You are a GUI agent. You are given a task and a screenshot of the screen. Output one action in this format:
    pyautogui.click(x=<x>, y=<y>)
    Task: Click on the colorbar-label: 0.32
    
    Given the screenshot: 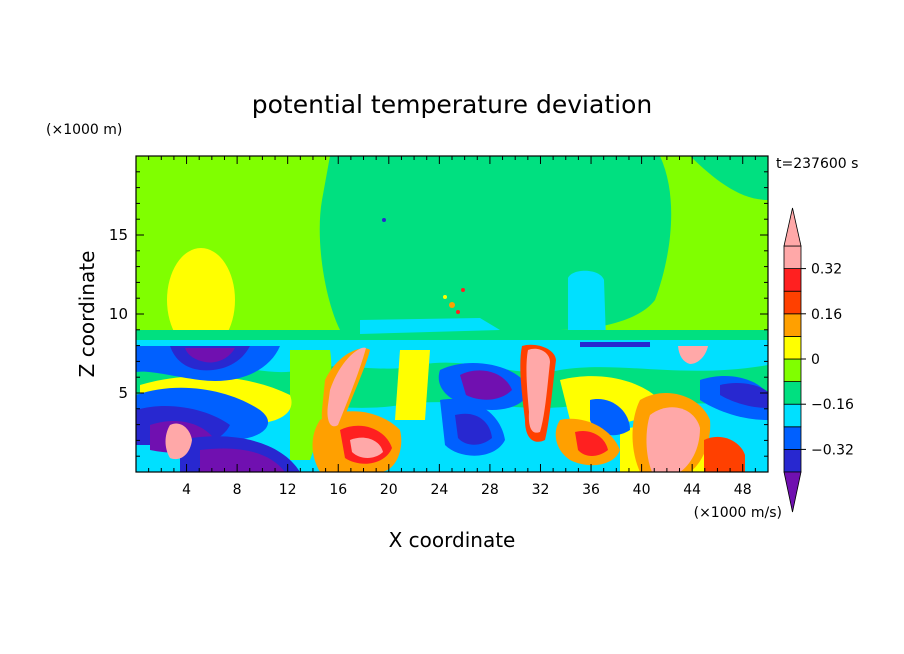 What is the action you would take?
    pyautogui.click(x=826, y=270)
    